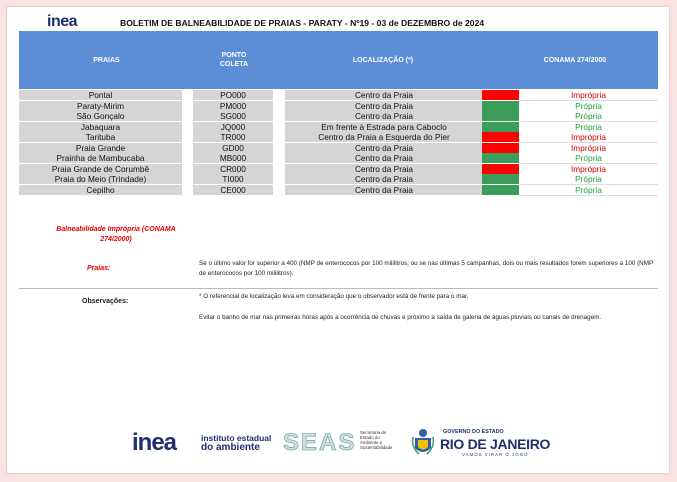 The image size is (677, 482). Describe the element at coordinates (100, 126) in the screenshot. I see `beach-name: Jabaquara` at that location.